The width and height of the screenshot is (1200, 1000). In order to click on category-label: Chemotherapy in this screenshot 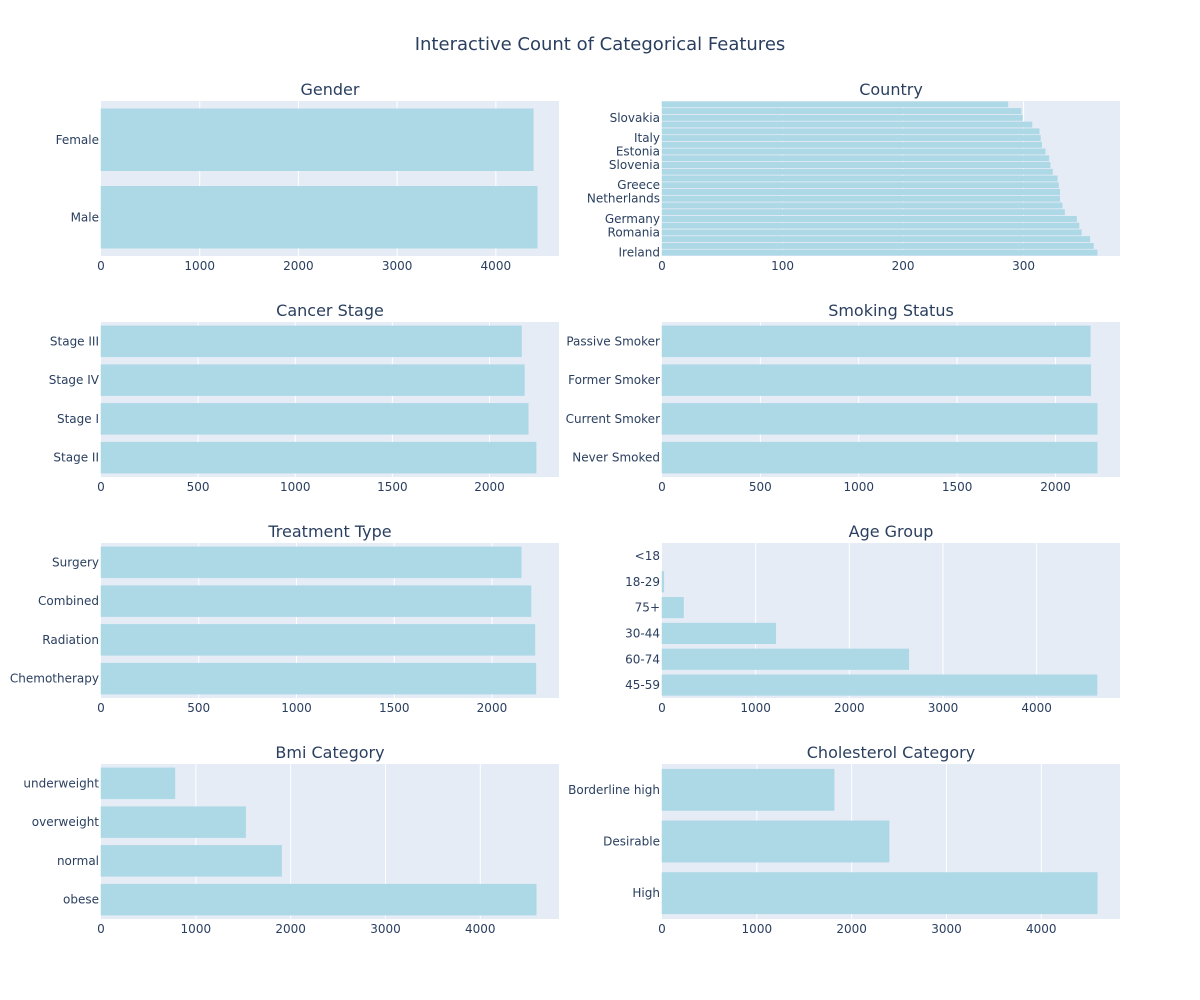, I will do `click(54, 679)`.